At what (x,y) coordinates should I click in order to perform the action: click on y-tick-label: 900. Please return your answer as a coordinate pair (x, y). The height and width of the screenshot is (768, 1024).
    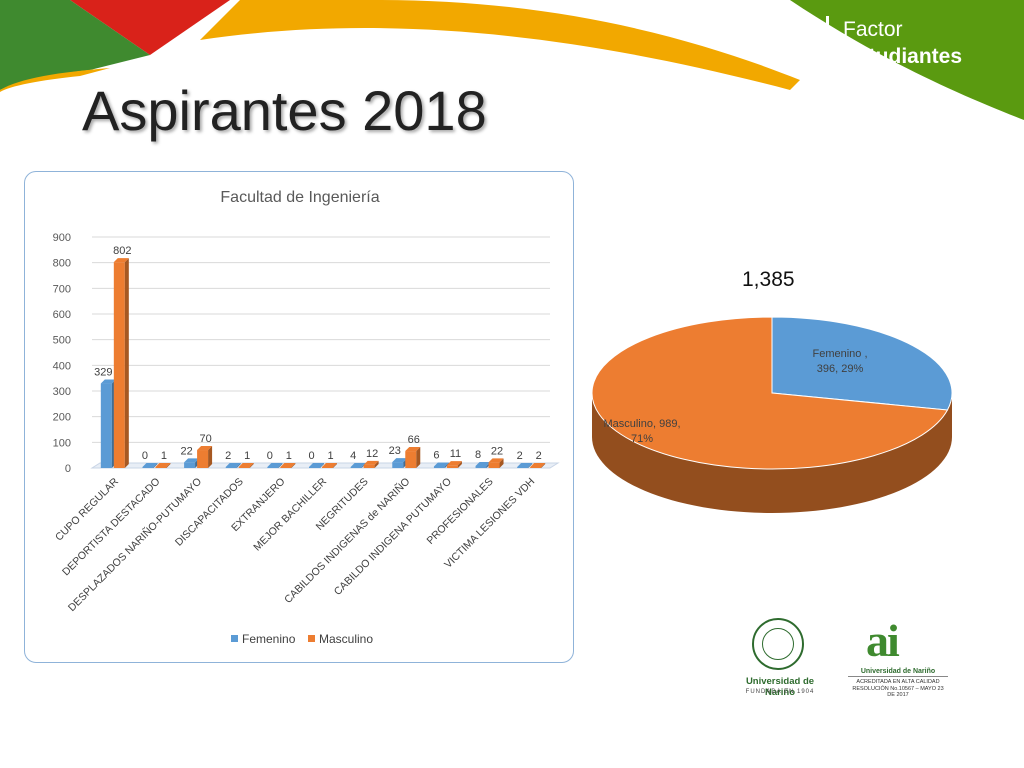
    Looking at the image, I should click on (62, 238).